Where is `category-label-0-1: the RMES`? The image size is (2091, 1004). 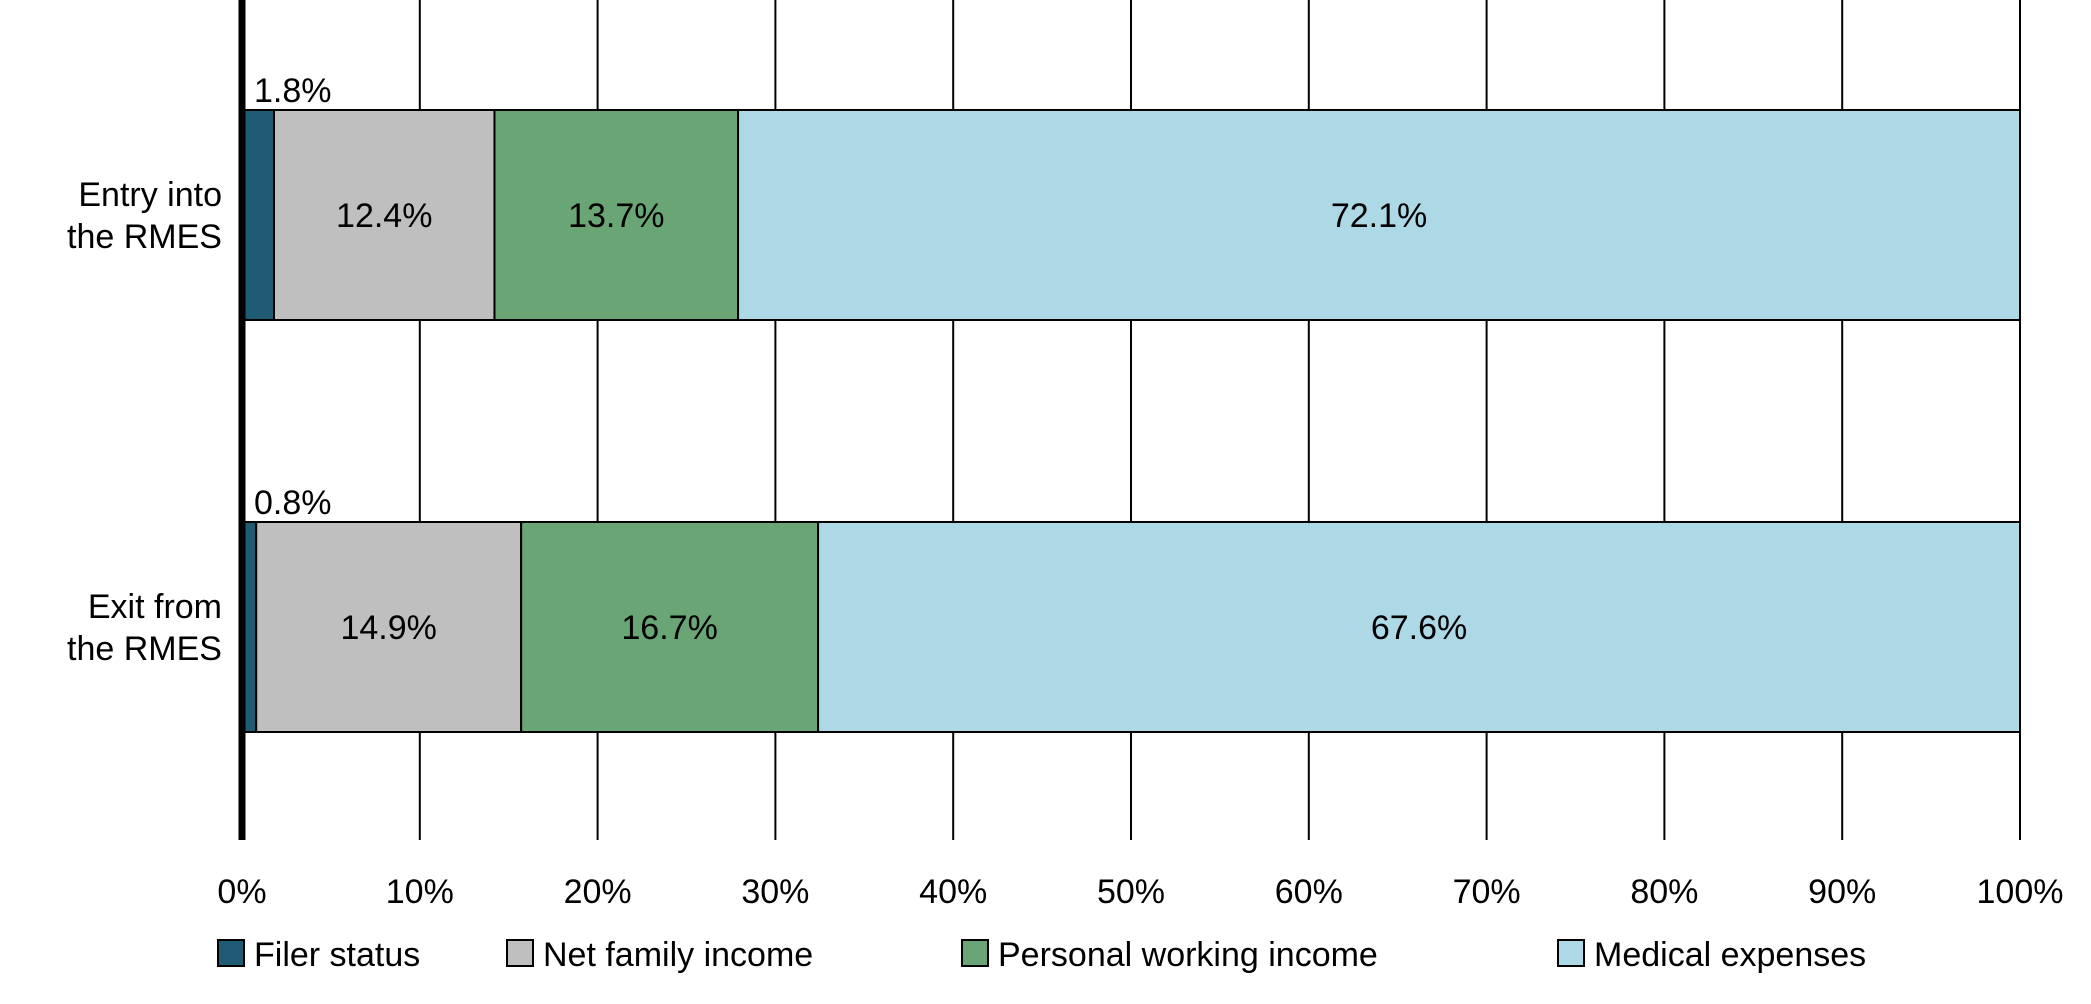 category-label-0-1: the RMES is located at coordinates (144, 237).